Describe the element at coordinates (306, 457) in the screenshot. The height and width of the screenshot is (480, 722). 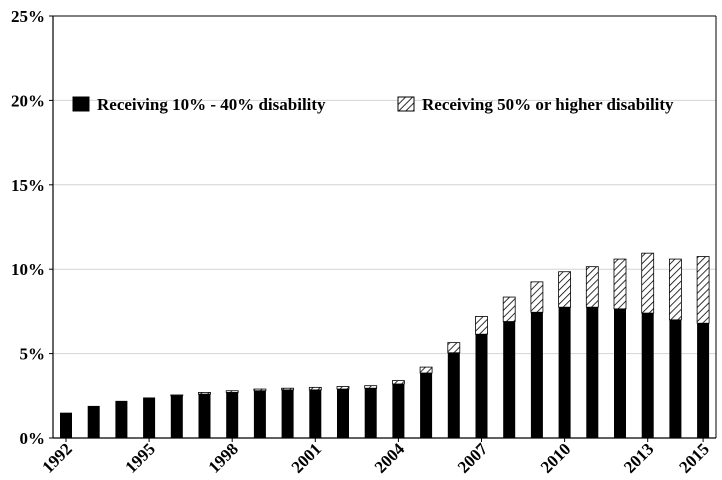
I see `x-tick-label: 2001` at that location.